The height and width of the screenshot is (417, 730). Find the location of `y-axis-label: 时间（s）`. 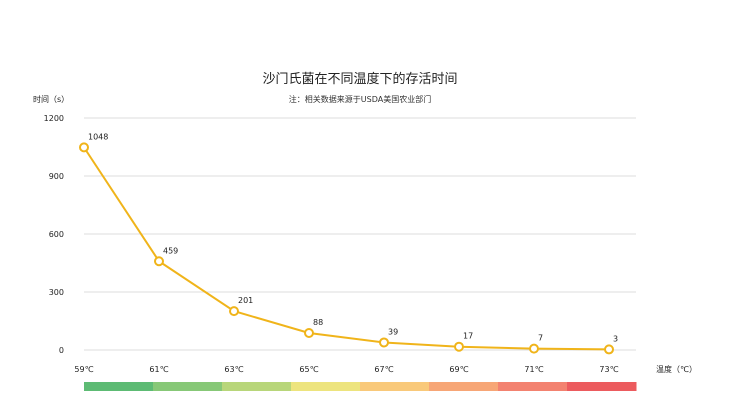

y-axis-label: 时间（s） is located at coordinates (51, 99).